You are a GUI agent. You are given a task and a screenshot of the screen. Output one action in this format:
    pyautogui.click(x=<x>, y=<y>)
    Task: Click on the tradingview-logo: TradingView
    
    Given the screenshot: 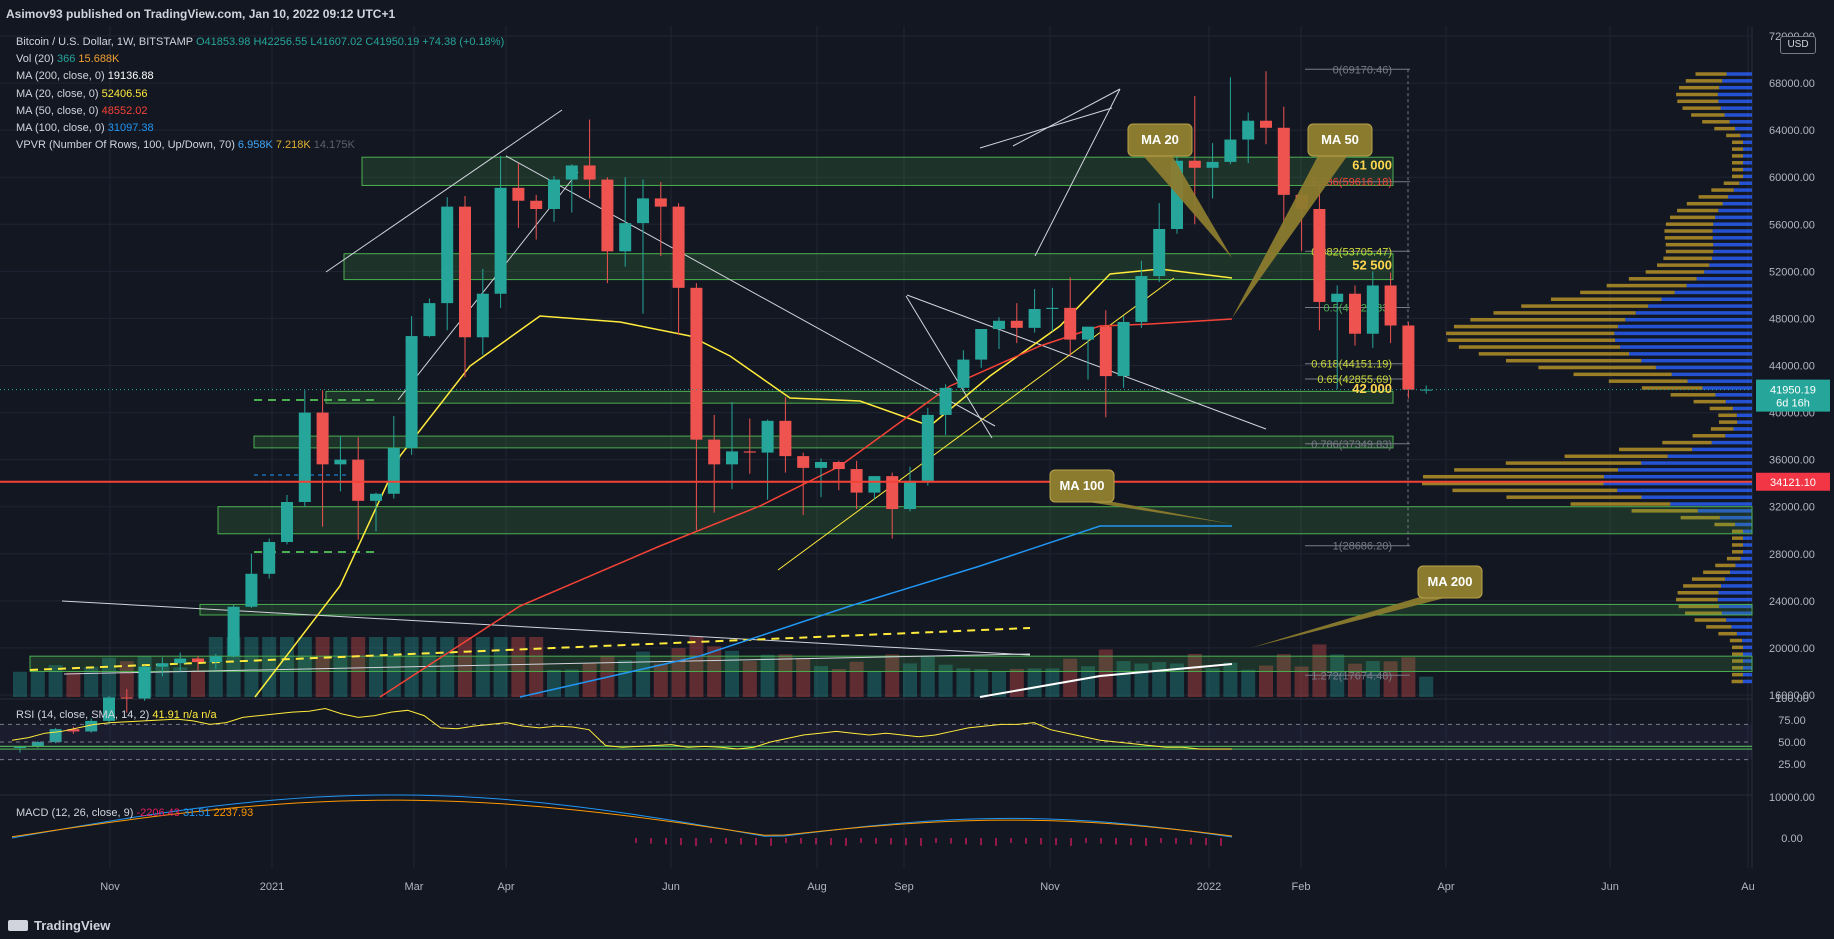 What is the action you would take?
    pyautogui.click(x=59, y=925)
    